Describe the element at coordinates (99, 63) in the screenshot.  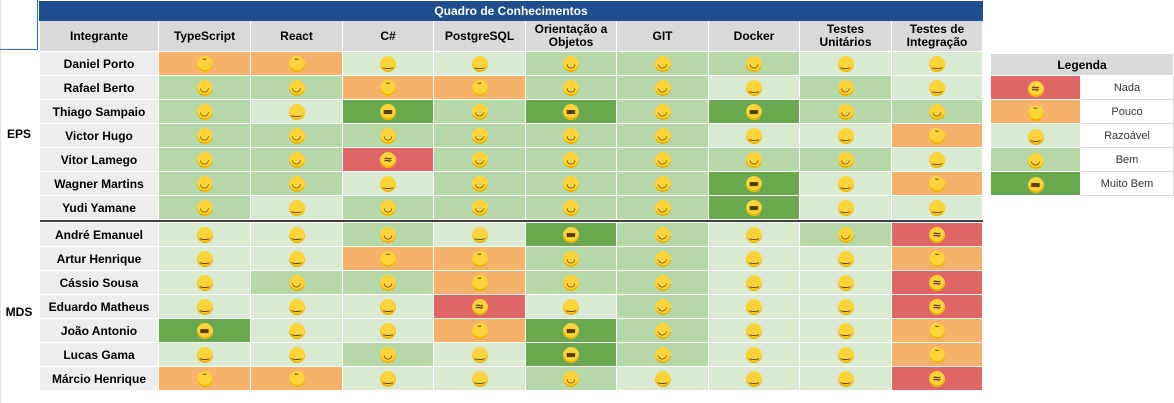
I see `member-name-cell: Daniel Porto` at that location.